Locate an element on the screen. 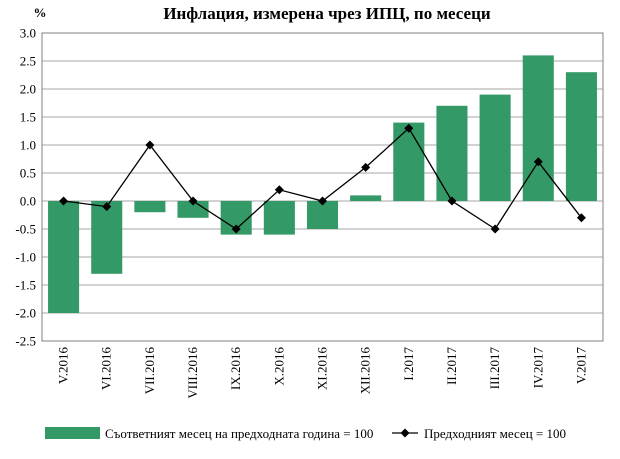  y-tick-label: 0.0 is located at coordinates (28, 201).